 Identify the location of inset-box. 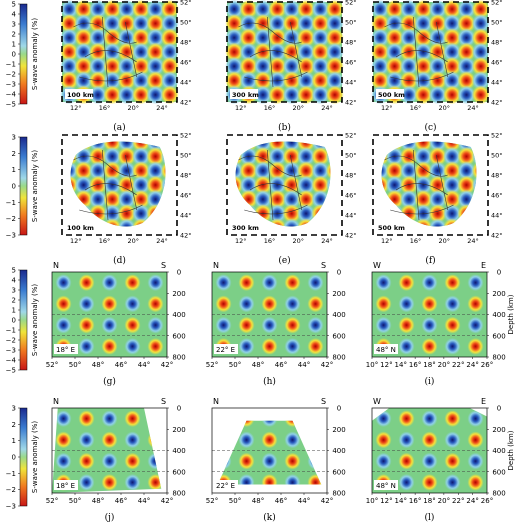
(390, 227).